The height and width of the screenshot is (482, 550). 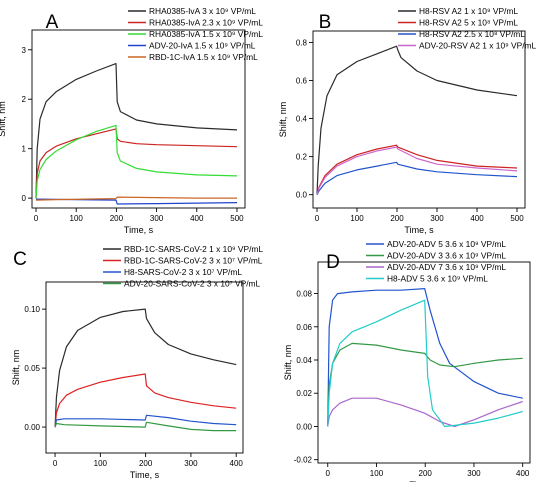 I want to click on y-tick-label: 0.4, so click(x=302, y=119).